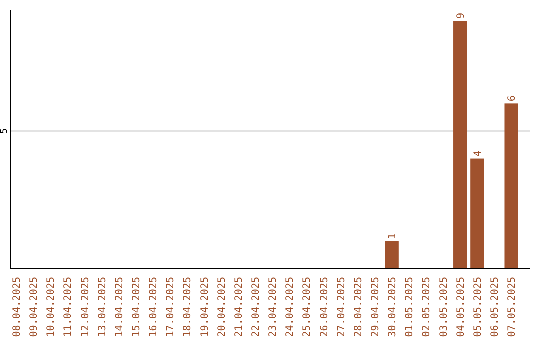 The width and height of the screenshot is (540, 340). I want to click on x-tick-label: 12.04.2025, so click(86, 307).